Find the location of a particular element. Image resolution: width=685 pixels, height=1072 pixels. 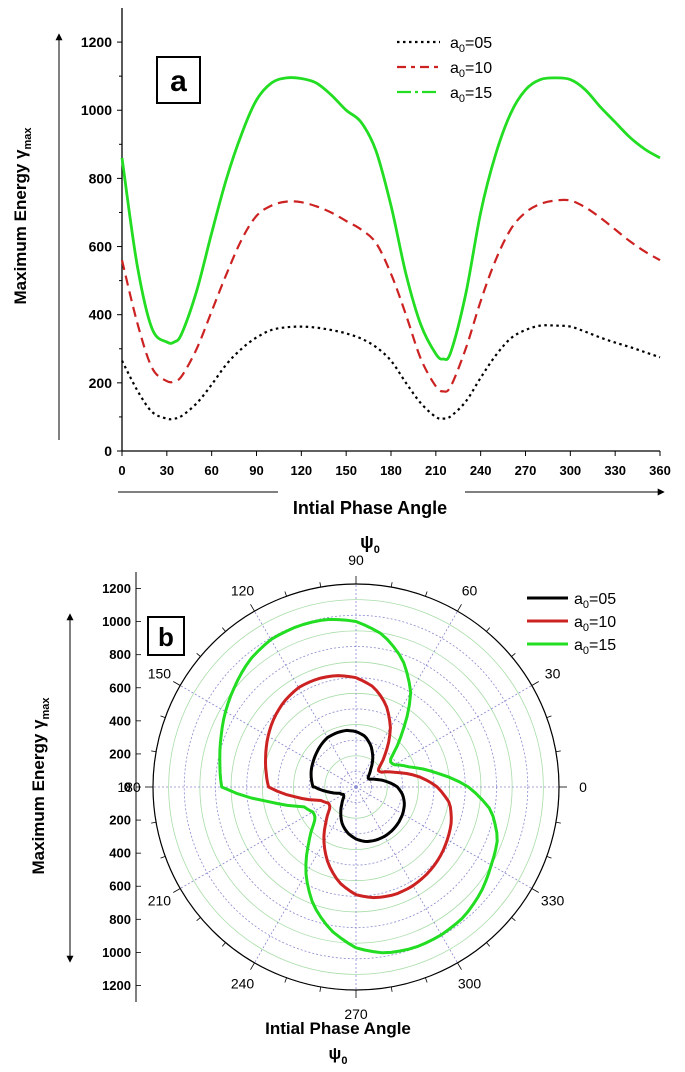

polar-grid-circle is located at coordinates (356, 787).